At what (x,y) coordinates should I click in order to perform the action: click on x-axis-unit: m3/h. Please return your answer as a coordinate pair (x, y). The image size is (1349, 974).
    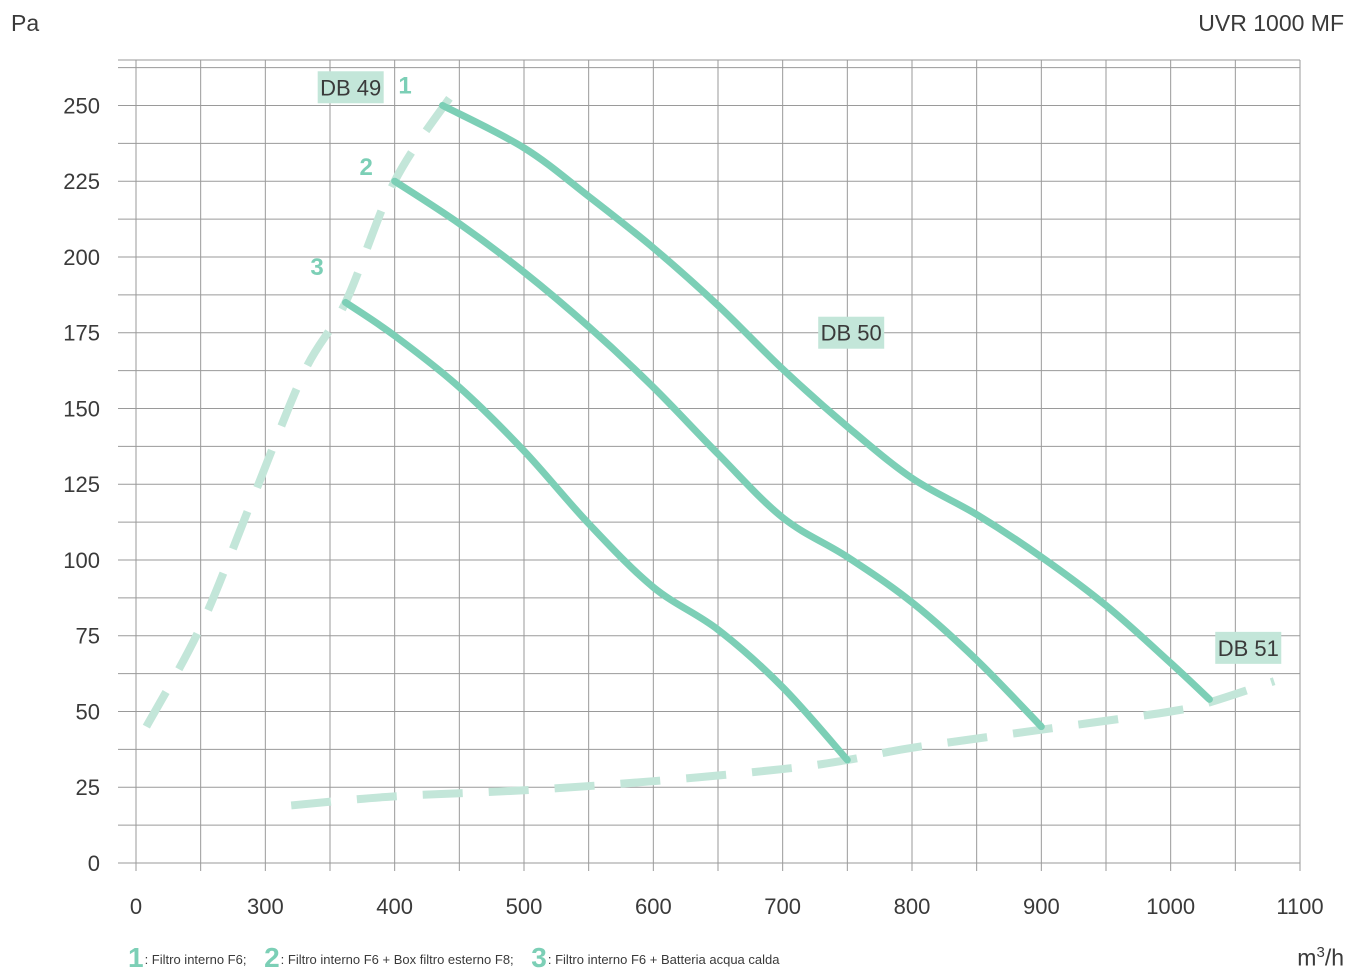
    Looking at the image, I should click on (1320, 958).